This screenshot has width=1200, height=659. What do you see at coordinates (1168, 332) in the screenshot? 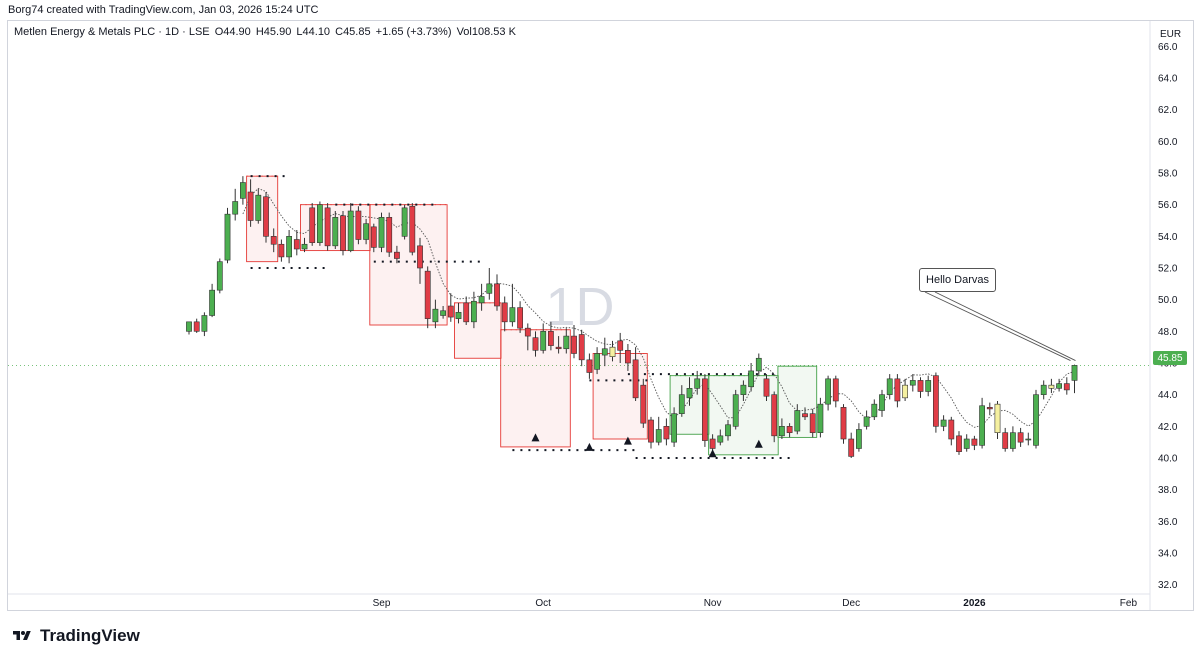
I see `y-tick-label: 48.0` at bounding box center [1168, 332].